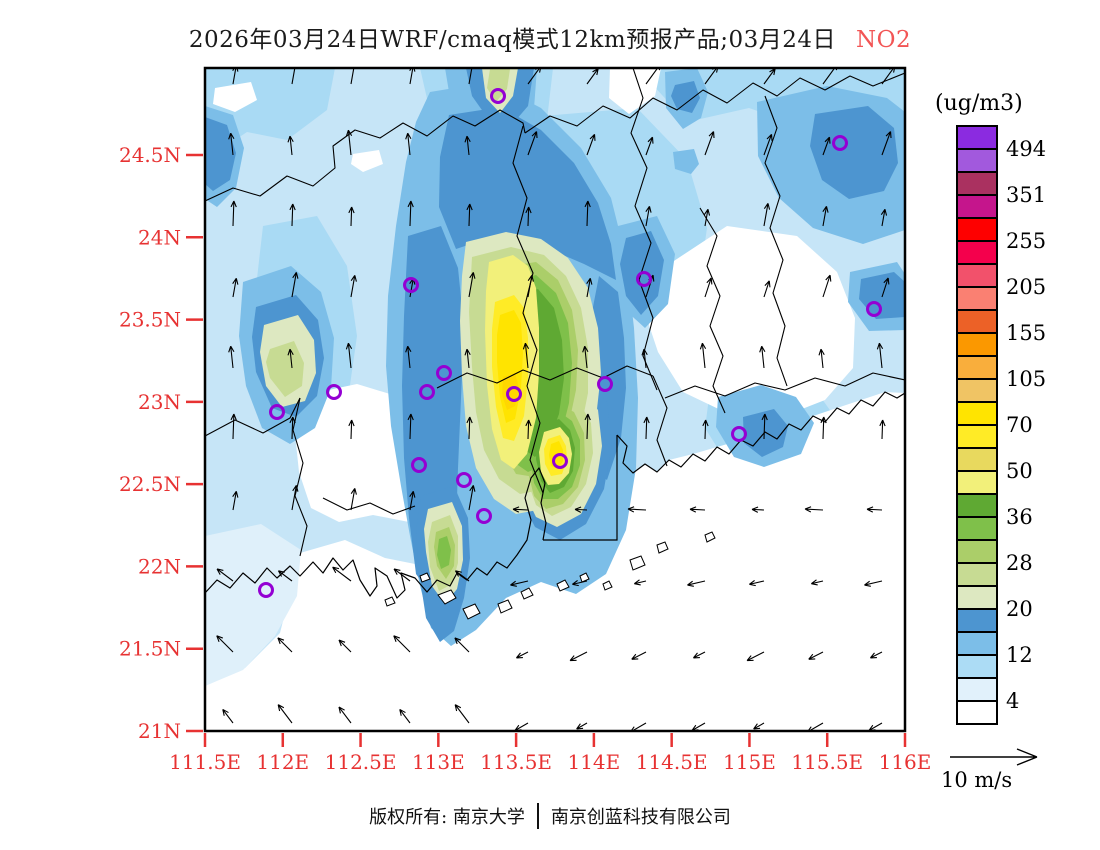  I want to click on wind-legend: 10 m/s, so click(989, 770).